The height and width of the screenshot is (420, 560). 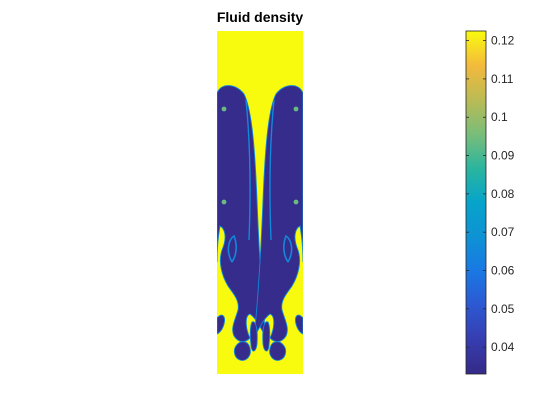 What do you see at coordinates (224, 109) in the screenshot?
I see `density-dot-upper-left` at bounding box center [224, 109].